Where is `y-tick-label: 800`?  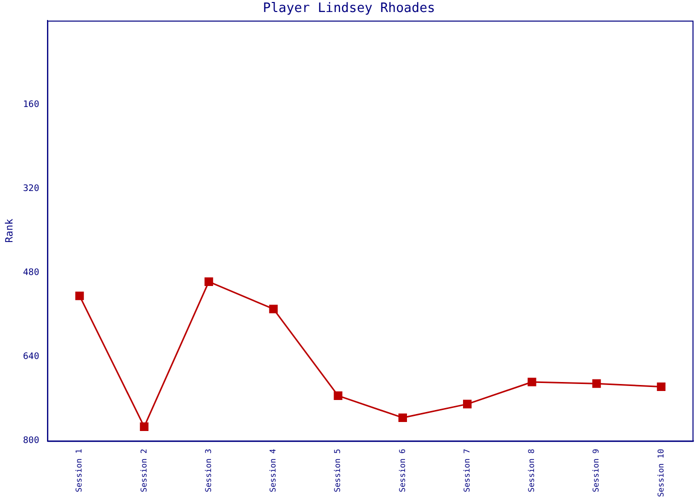 y-tick-label: 800 is located at coordinates (31, 441).